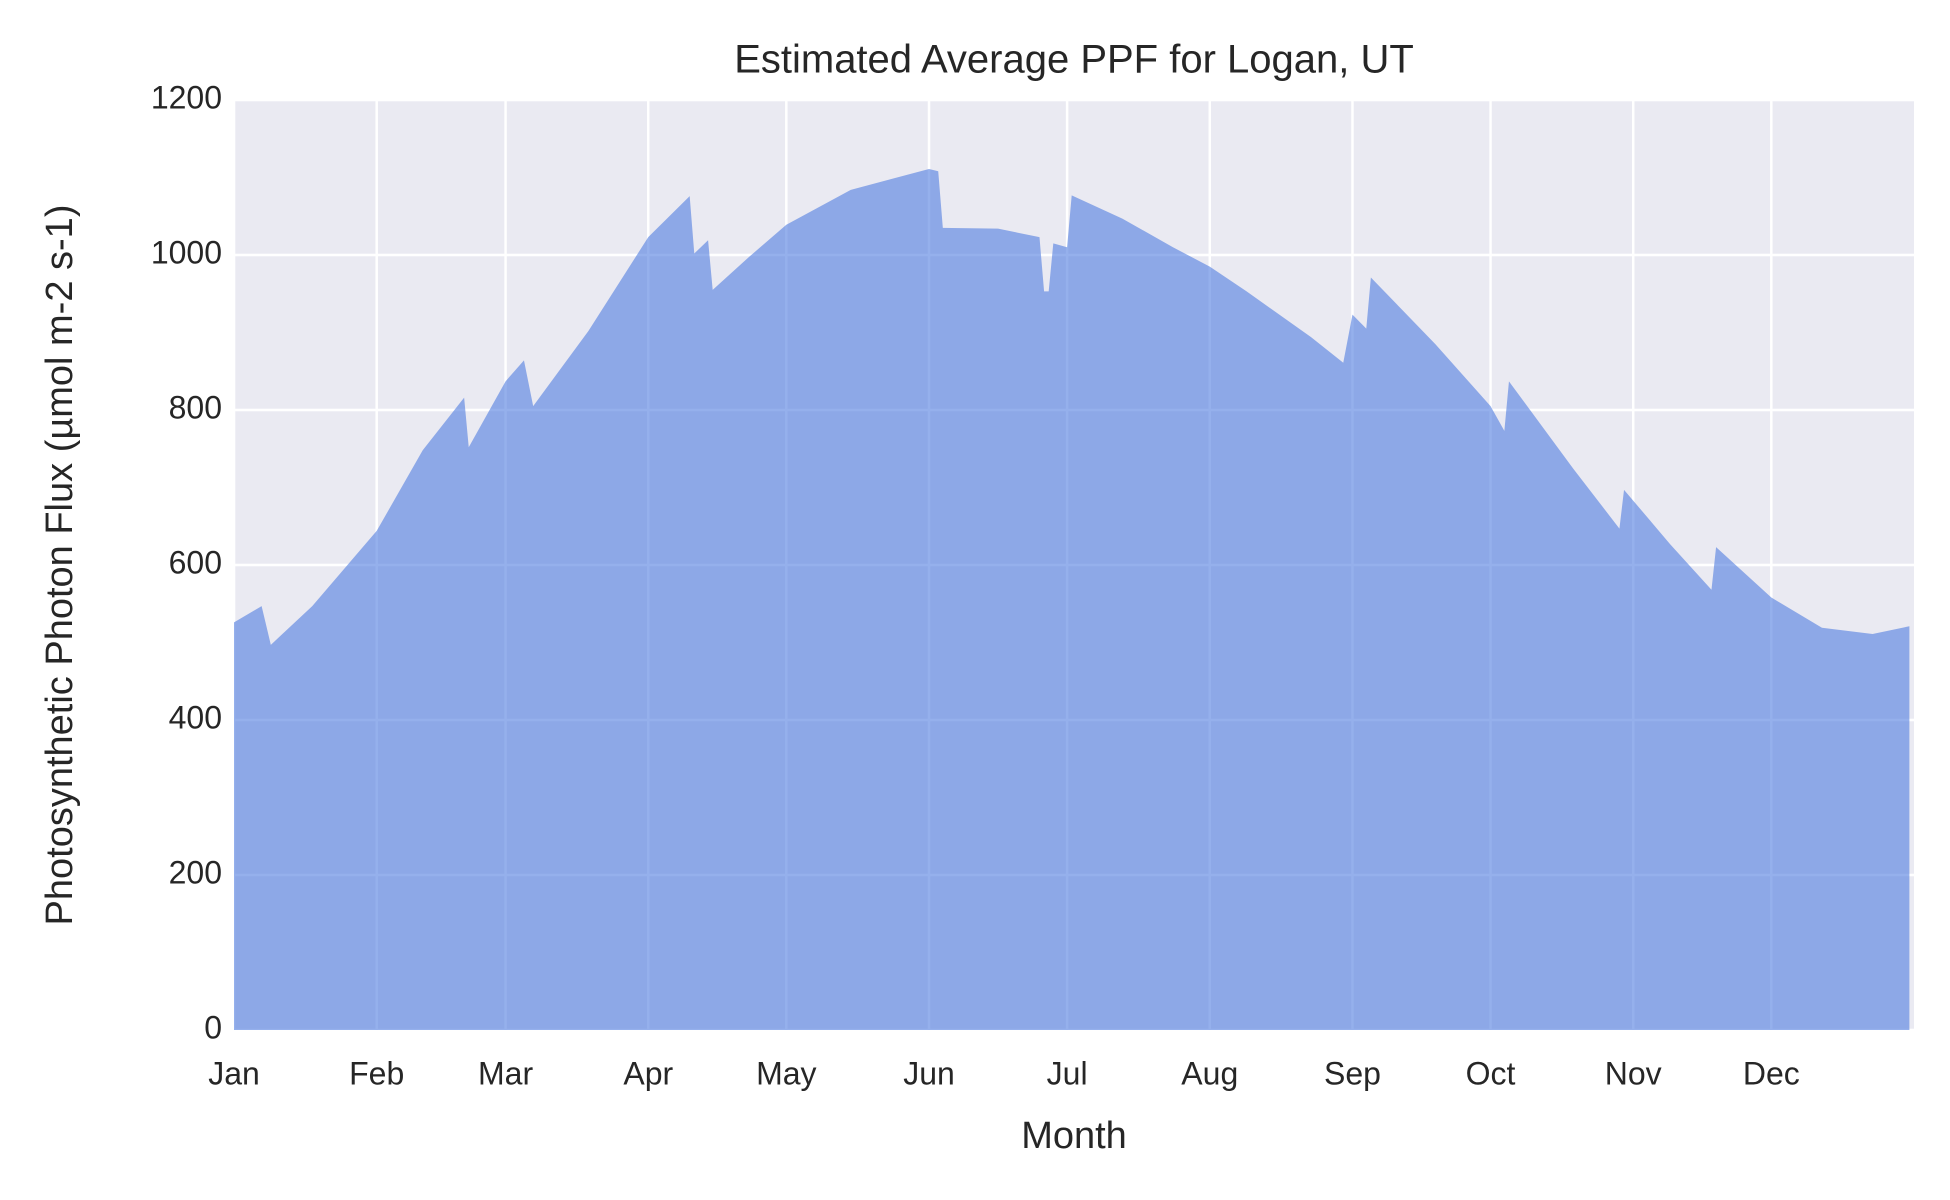  Describe the element at coordinates (195, 872) in the screenshot. I see `y-tick-label: 200` at that location.